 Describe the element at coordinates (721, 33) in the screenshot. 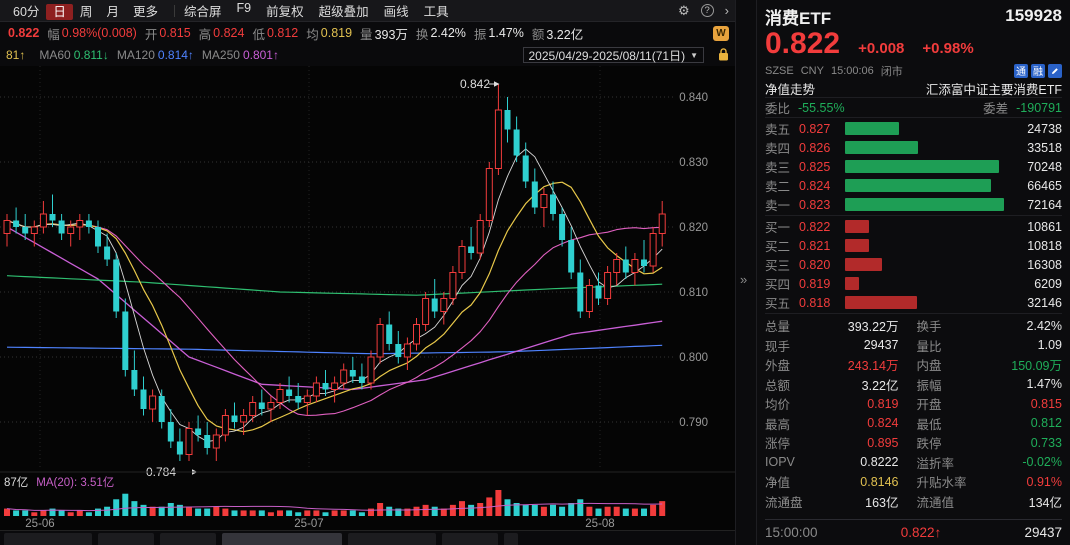

I see `wp-icon: W` at that location.